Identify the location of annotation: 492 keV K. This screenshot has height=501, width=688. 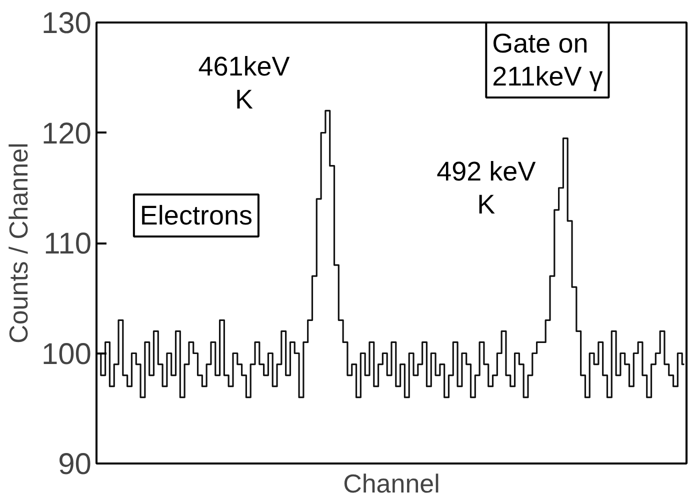
(486, 188).